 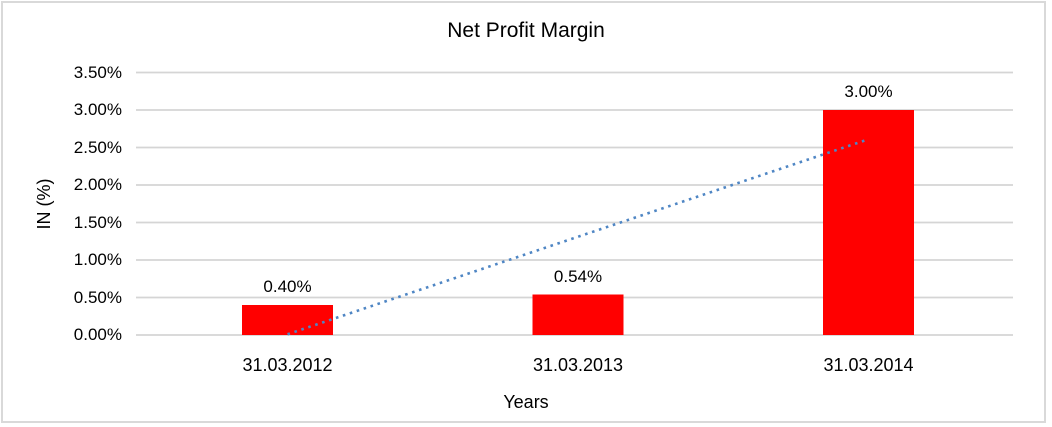 I want to click on chart-title: Net Profit Margin, so click(x=526, y=30).